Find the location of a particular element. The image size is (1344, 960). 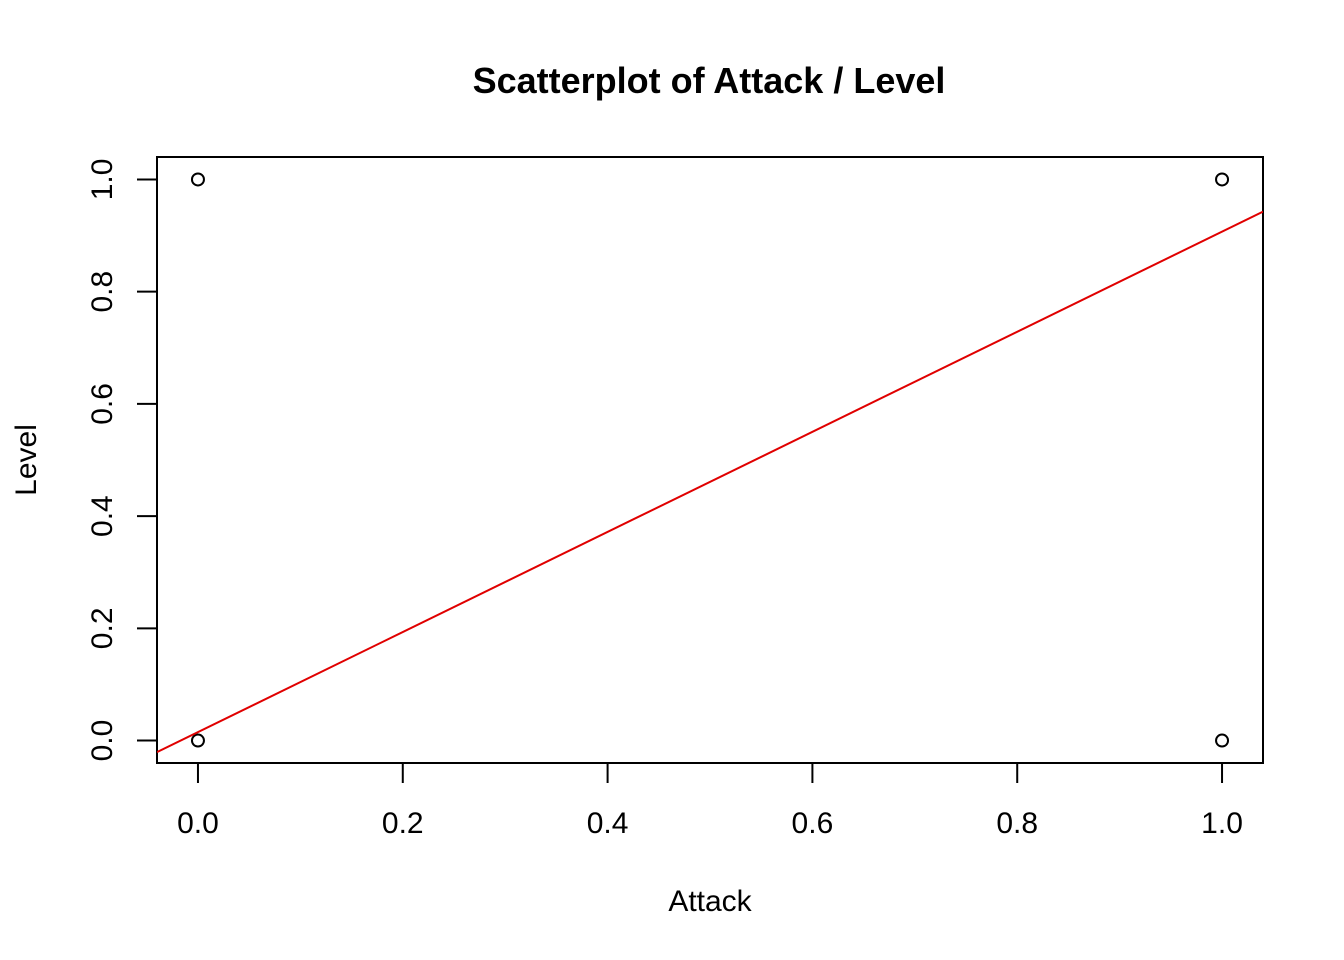

x-tick-label: 0.6 is located at coordinates (813, 823).